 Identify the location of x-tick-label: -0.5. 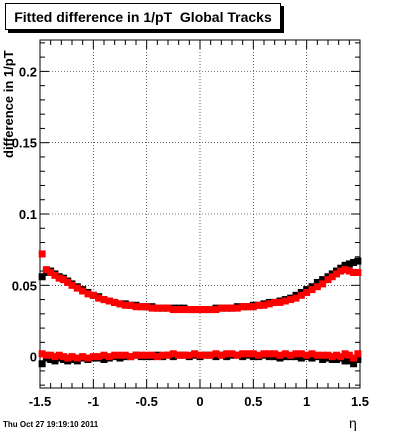
(146, 401).